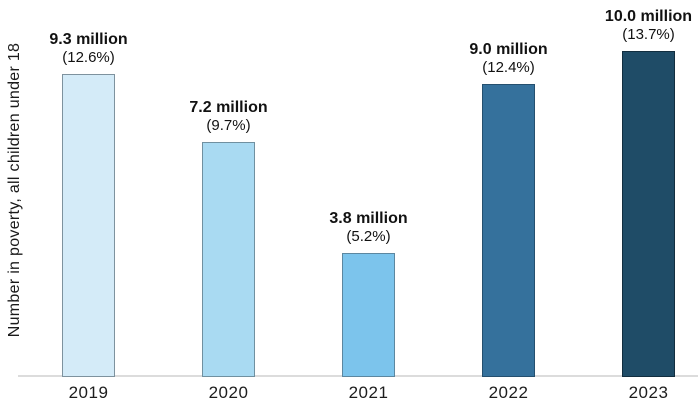 The height and width of the screenshot is (406, 700). I want to click on bar-2023, so click(648, 214).